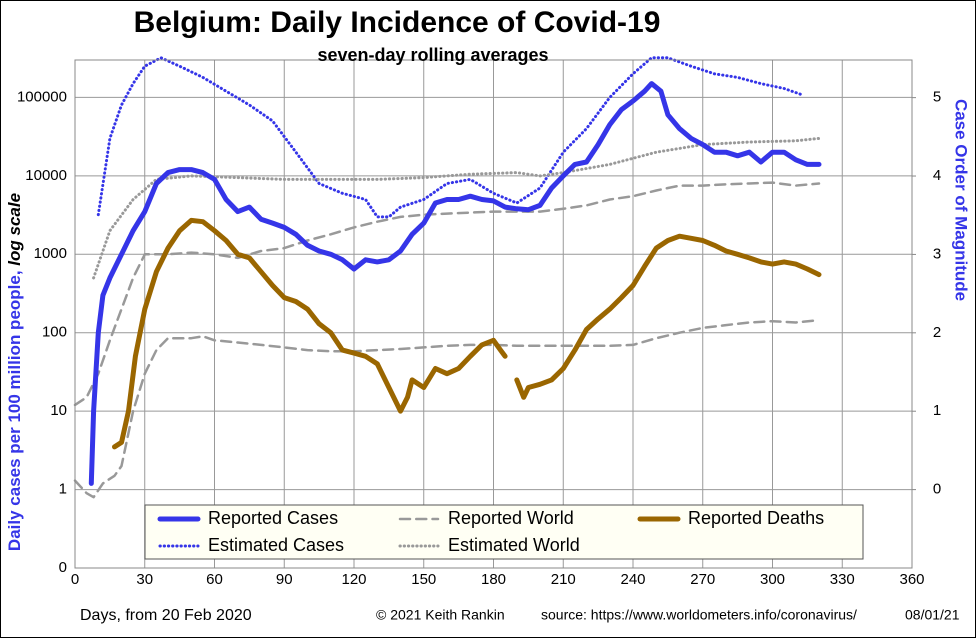 This screenshot has height=638, width=976. I want to click on x-tick-label: 330, so click(842, 579).